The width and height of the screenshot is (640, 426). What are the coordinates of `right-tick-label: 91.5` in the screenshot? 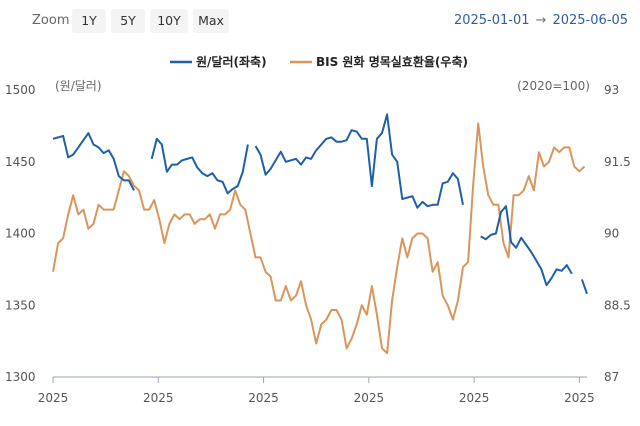 It's located at (617, 162).